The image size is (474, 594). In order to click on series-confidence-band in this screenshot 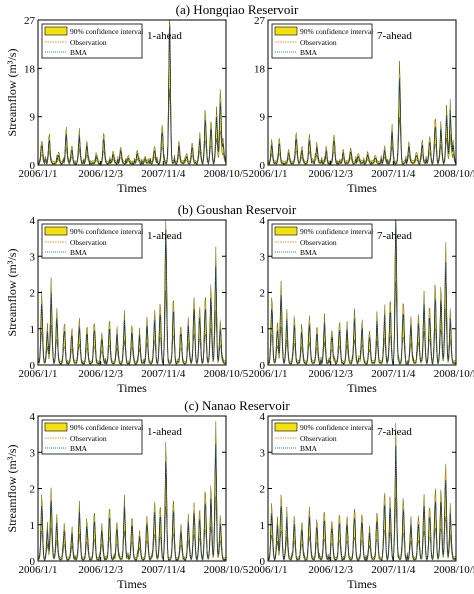, I will do `click(362, 113)`.